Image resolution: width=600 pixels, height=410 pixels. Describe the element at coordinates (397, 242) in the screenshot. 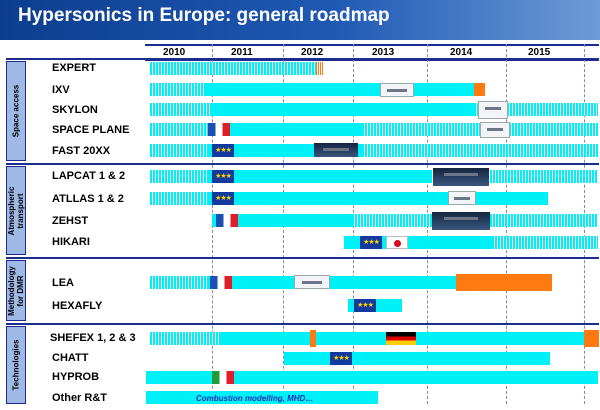

I see `japanese-flag-icon` at that location.